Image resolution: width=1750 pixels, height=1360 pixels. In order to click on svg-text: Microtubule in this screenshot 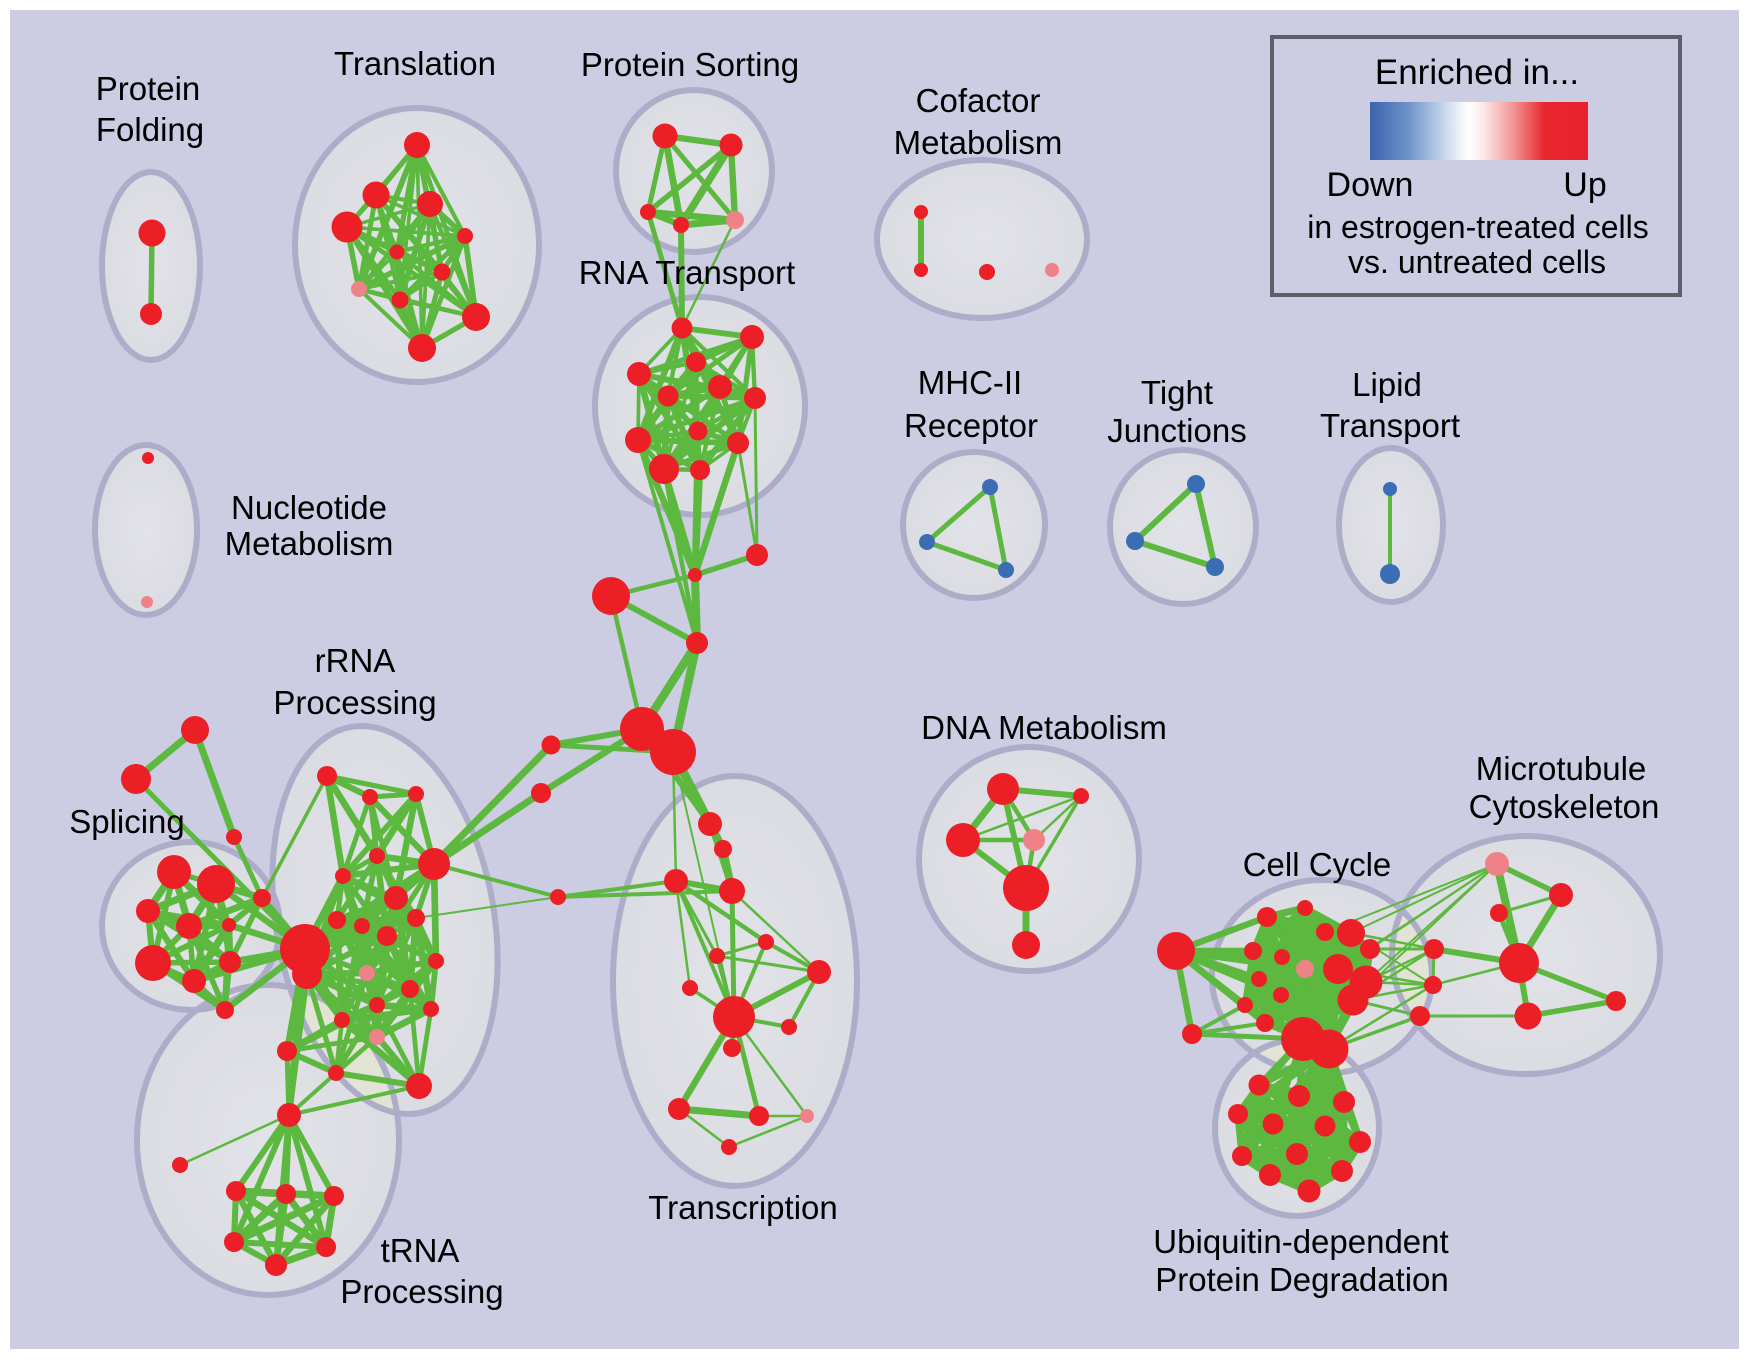, I will do `click(1561, 768)`.